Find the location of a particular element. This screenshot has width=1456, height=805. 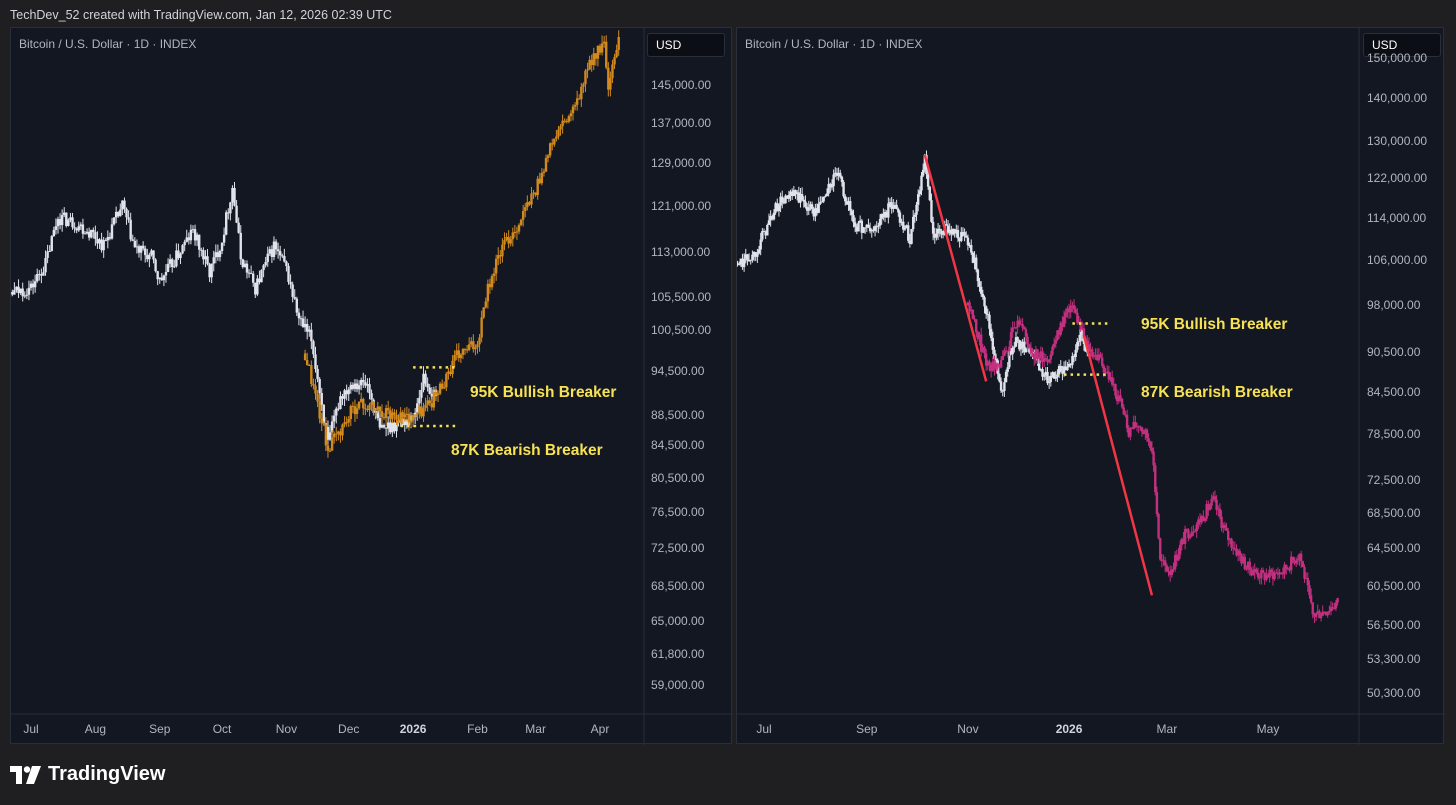

price-tick-label: 65,000.00 is located at coordinates (678, 620).